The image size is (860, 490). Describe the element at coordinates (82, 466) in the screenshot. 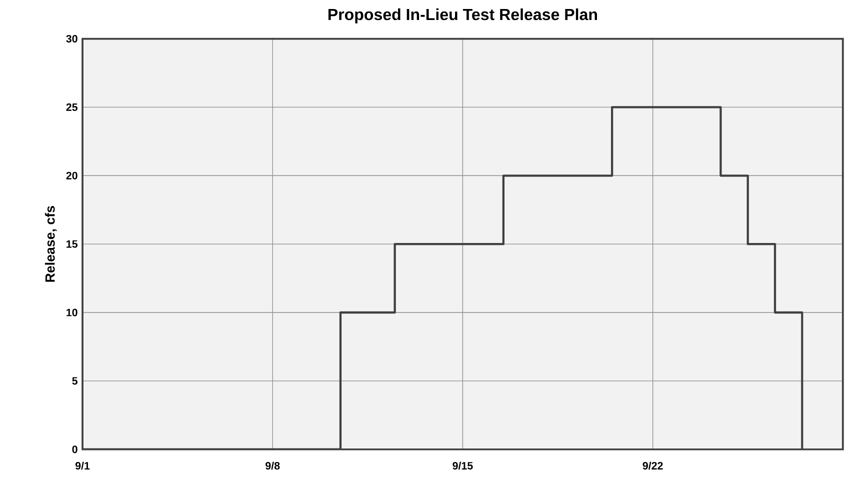

I see `x-tick-label: 9/1` at that location.